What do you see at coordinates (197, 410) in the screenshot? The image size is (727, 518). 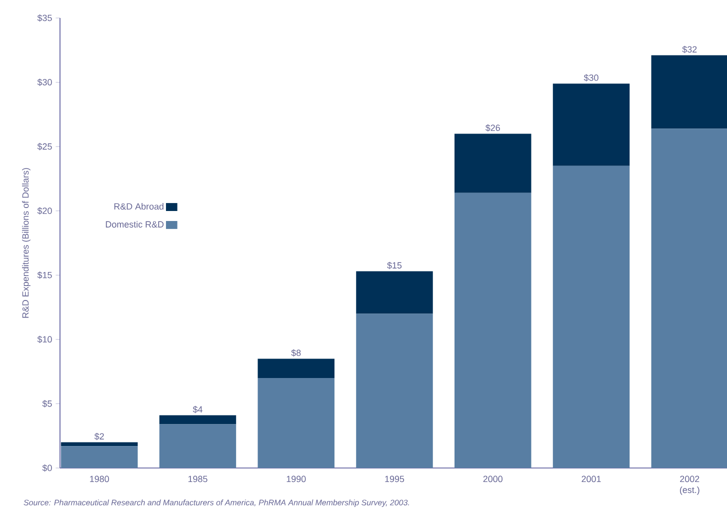 I see `total-label: $4` at bounding box center [197, 410].